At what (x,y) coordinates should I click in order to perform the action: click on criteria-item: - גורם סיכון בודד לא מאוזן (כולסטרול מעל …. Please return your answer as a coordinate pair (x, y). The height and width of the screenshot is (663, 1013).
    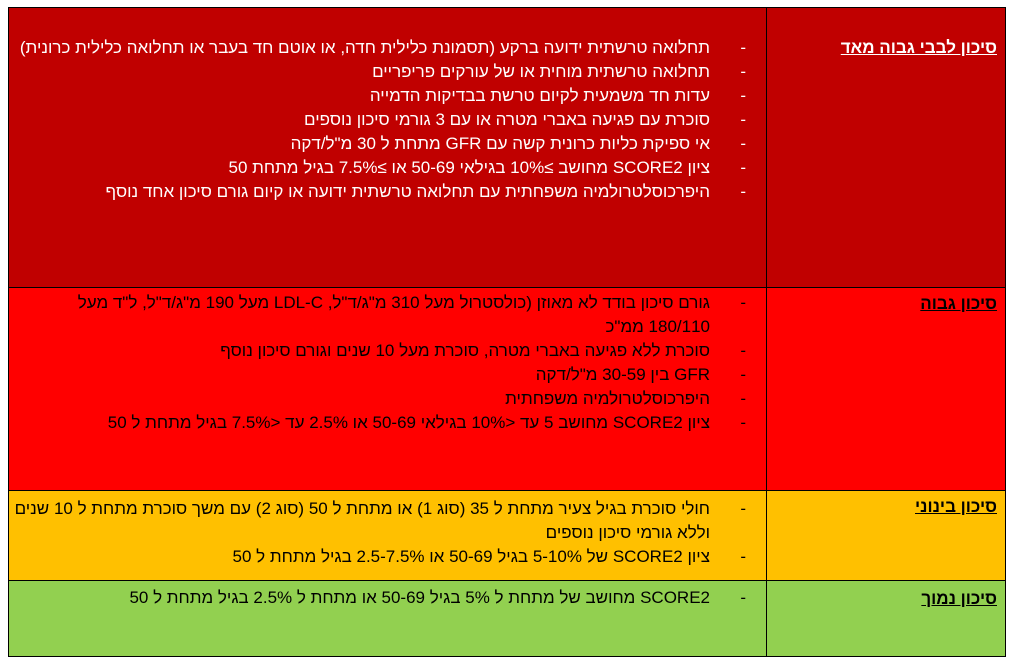
    Looking at the image, I should click on (411, 314).